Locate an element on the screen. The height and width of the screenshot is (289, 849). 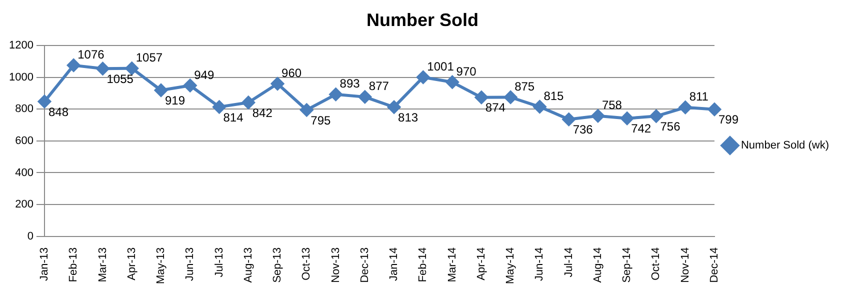
x-tick-label: Aug-13 is located at coordinates (248, 265).